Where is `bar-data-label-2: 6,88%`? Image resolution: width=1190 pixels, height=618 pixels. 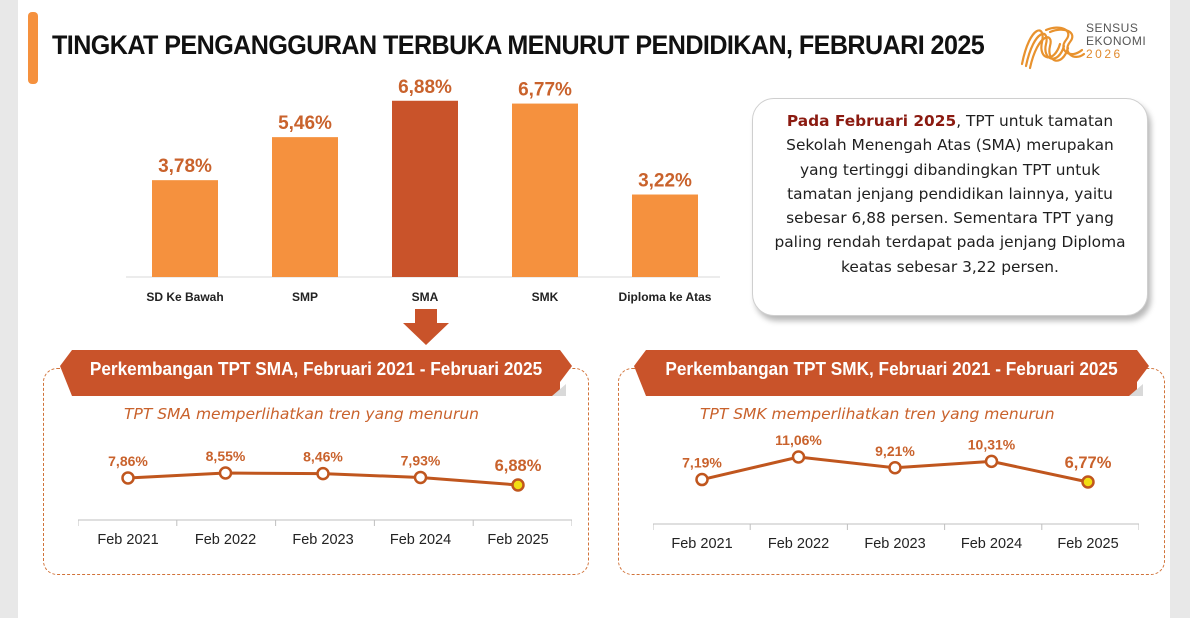 bar-data-label-2: 6,88% is located at coordinates (425, 87).